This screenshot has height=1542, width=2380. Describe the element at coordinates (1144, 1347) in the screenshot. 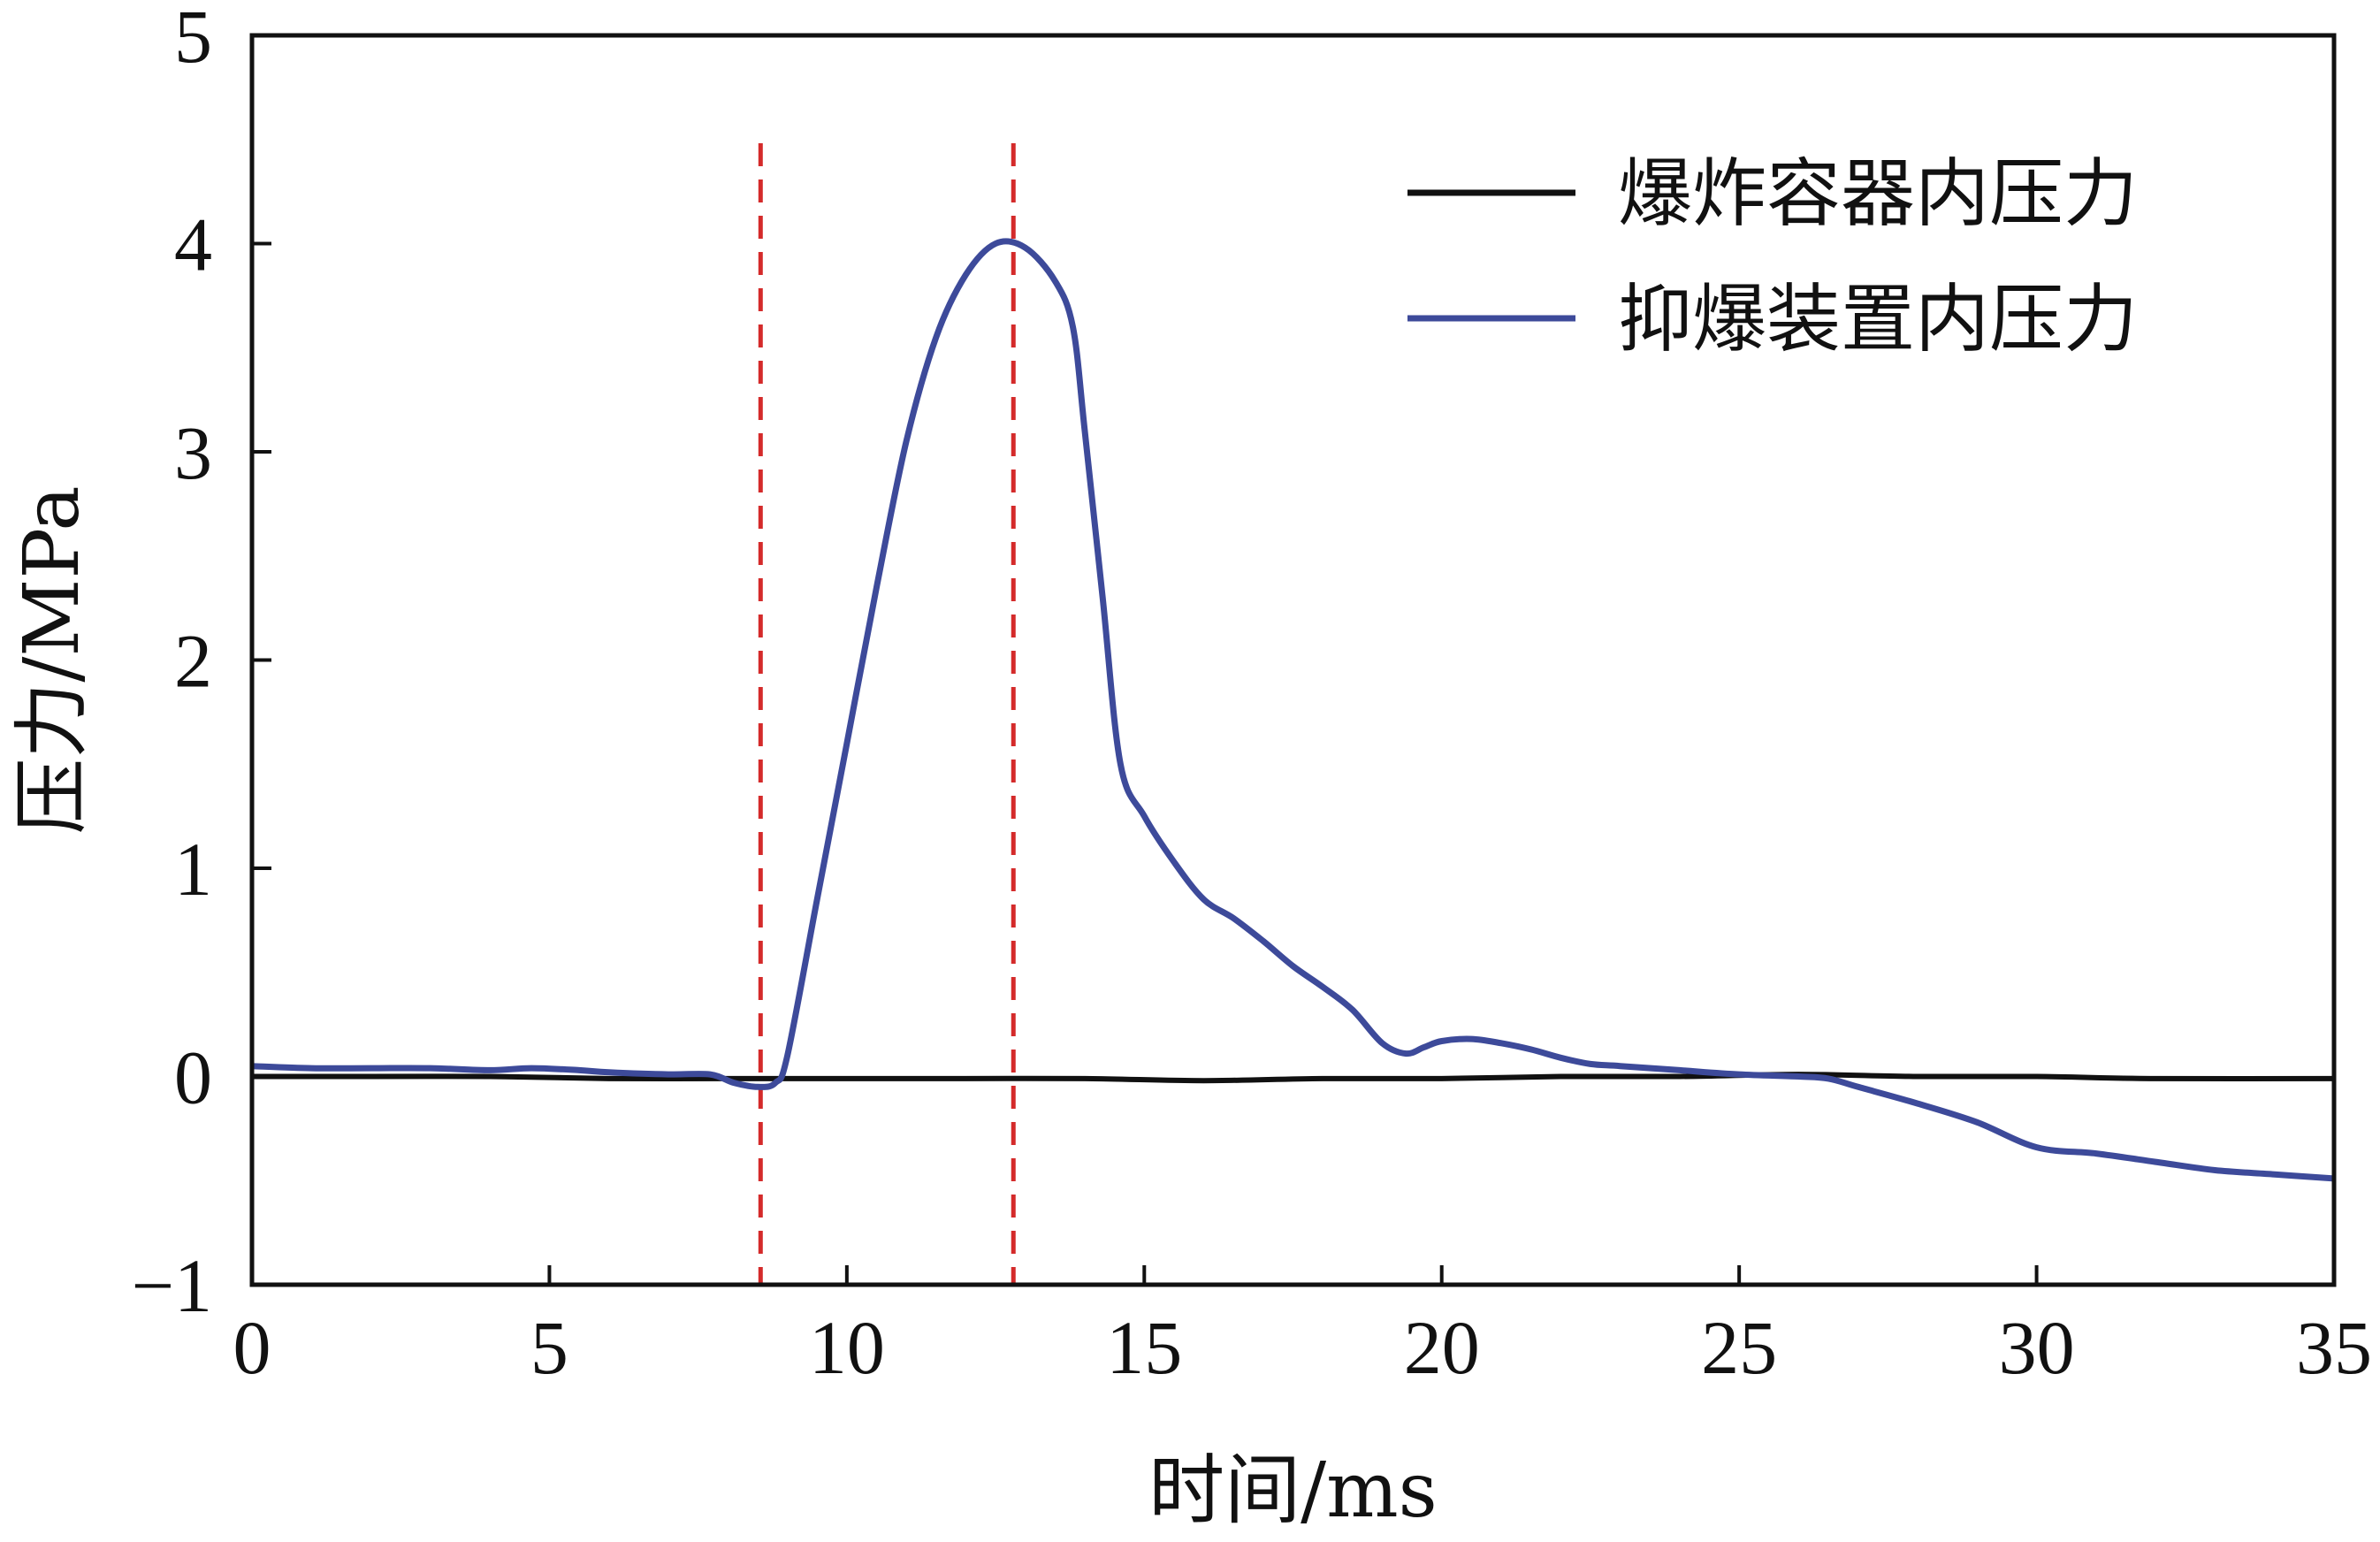

I see `x-tick-label: 15` at that location.